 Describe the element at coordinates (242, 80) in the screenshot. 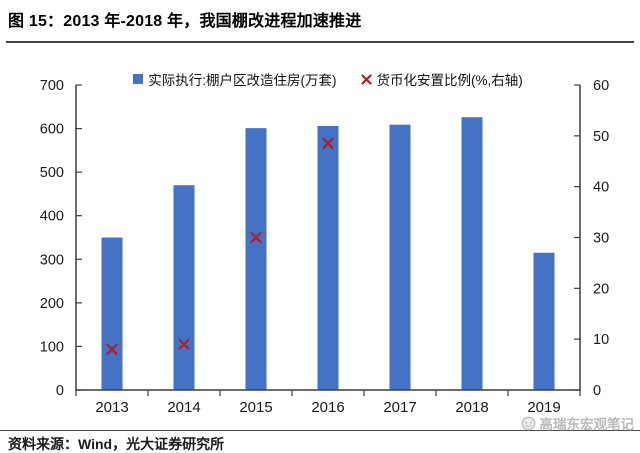

I see `legend-label-bars: 实际执行:棚户区改造住房(万套)` at that location.